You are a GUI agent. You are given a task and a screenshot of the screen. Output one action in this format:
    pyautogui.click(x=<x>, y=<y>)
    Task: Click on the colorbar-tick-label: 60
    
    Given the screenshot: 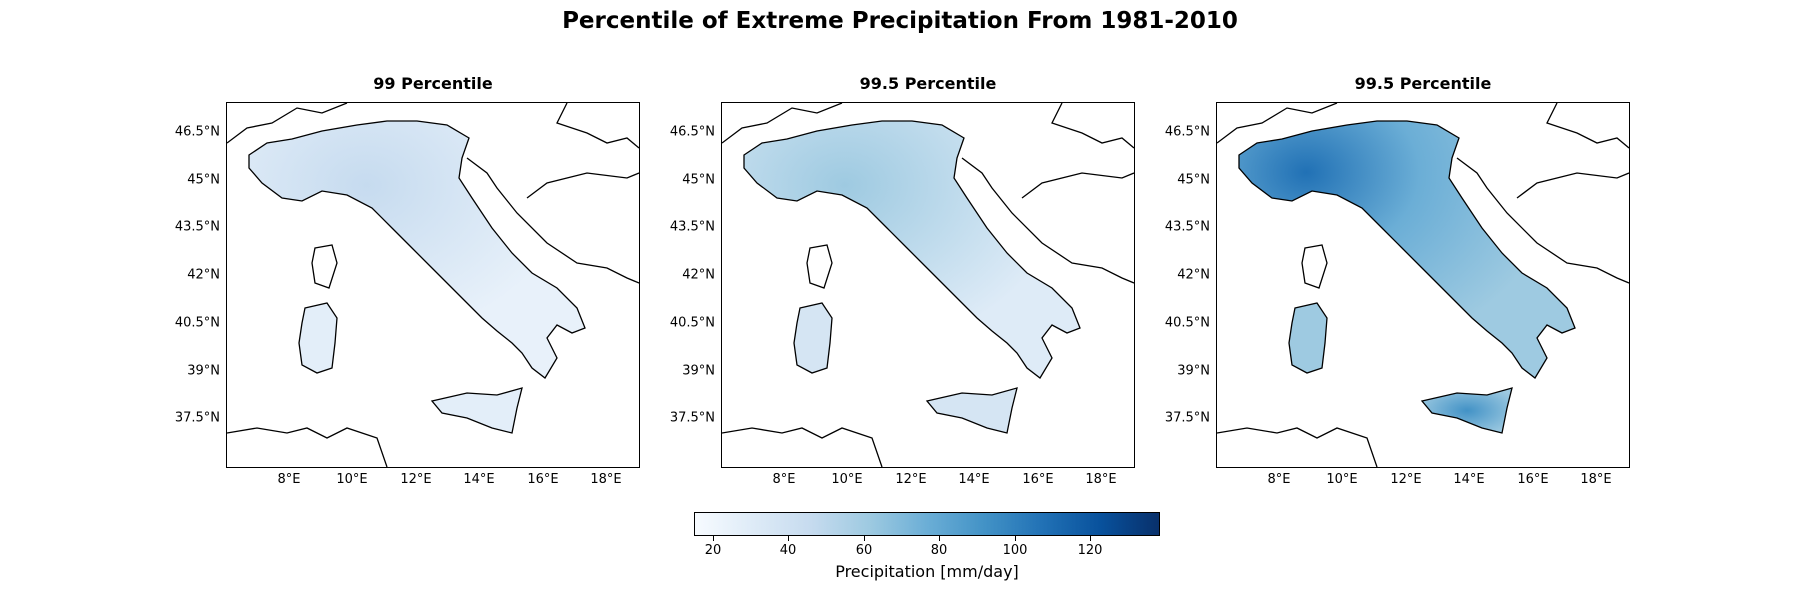 What is the action you would take?
    pyautogui.click(x=864, y=550)
    